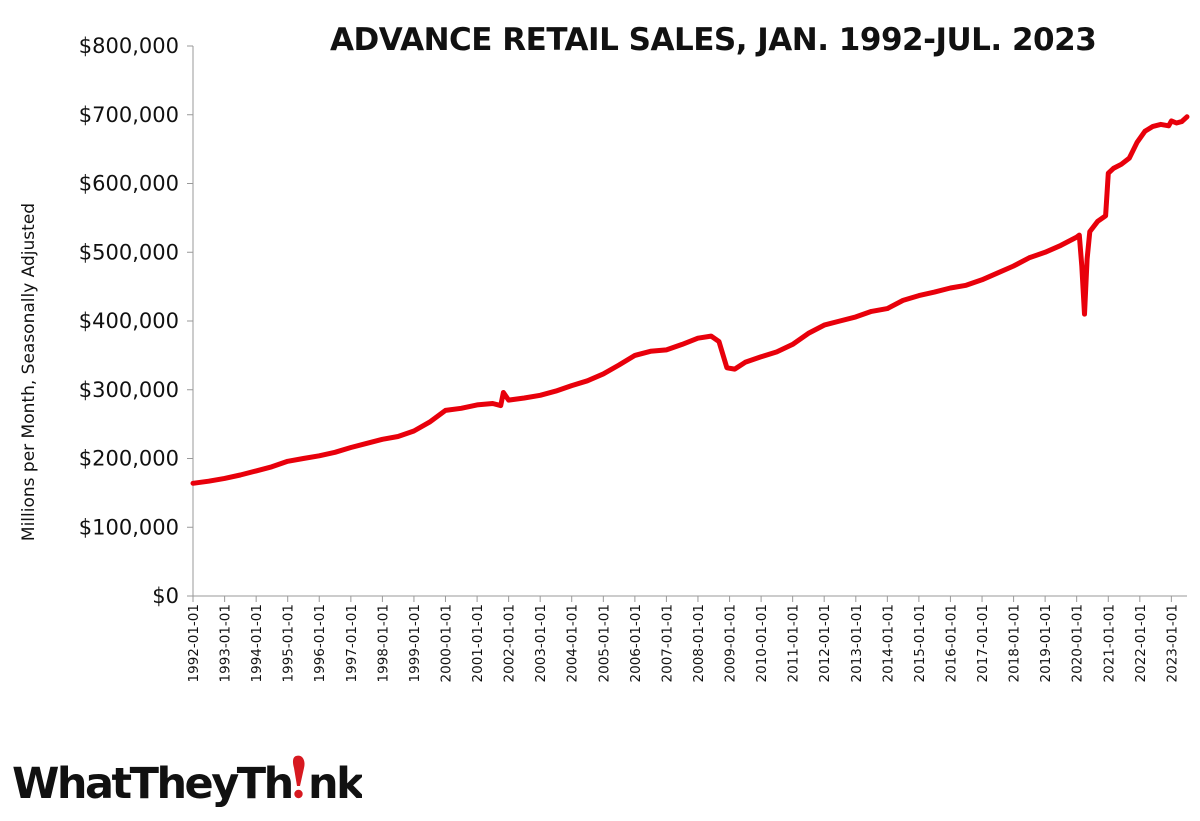 Image resolution: width=1200 pixels, height=821 pixels. Describe the element at coordinates (226, 643) in the screenshot. I see `x-tick-label: 1993-01-01` at that location.